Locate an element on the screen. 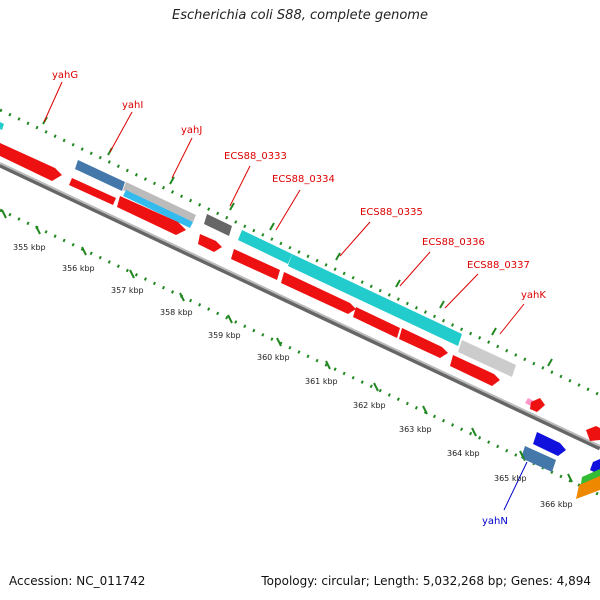 Image resolution: width=600 pixels, height=600 pixels. gene-label-yahj: yahJ is located at coordinates (191, 130).